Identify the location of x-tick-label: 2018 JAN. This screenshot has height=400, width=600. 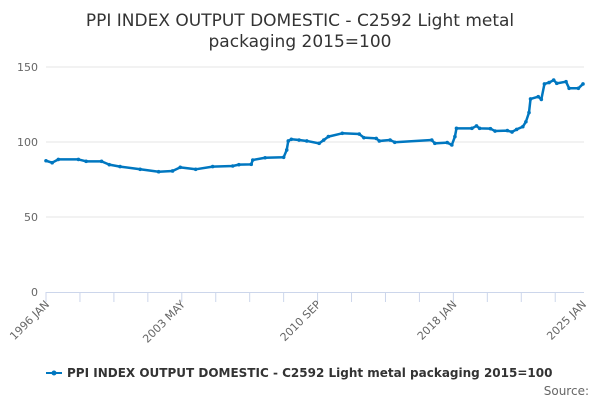
(437, 320).